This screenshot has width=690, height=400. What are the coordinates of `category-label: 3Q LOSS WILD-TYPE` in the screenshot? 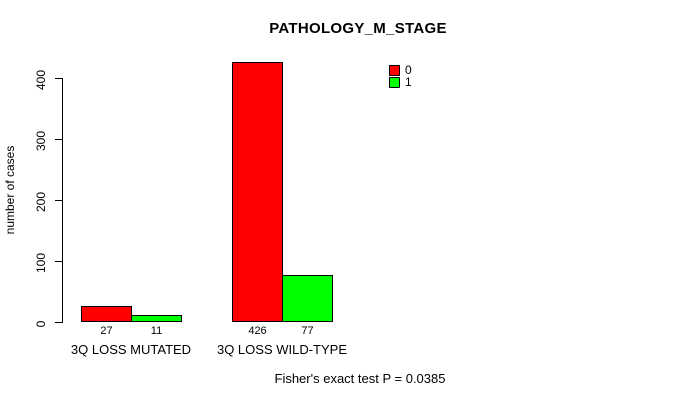 It's located at (282, 349).